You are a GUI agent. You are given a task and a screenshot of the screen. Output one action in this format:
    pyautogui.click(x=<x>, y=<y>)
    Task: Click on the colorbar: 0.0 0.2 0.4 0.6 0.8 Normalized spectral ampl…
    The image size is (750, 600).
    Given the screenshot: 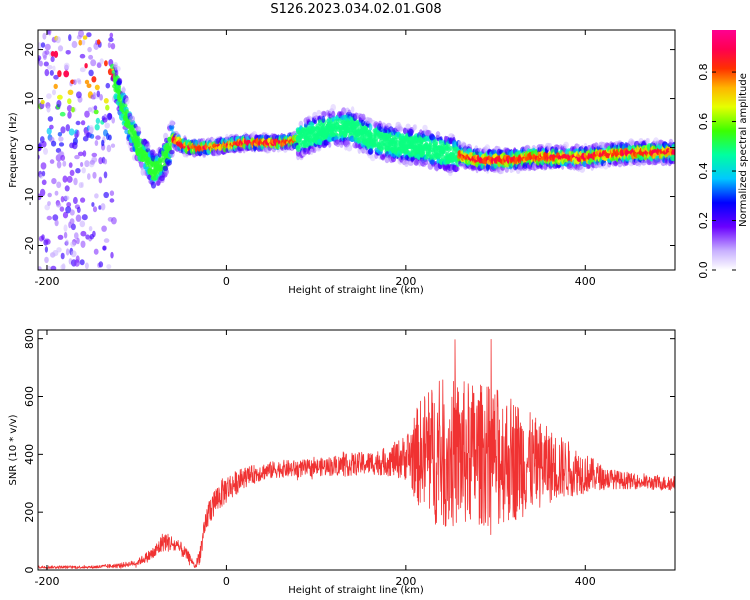 What is the action you would take?
    pyautogui.click(x=723, y=154)
    